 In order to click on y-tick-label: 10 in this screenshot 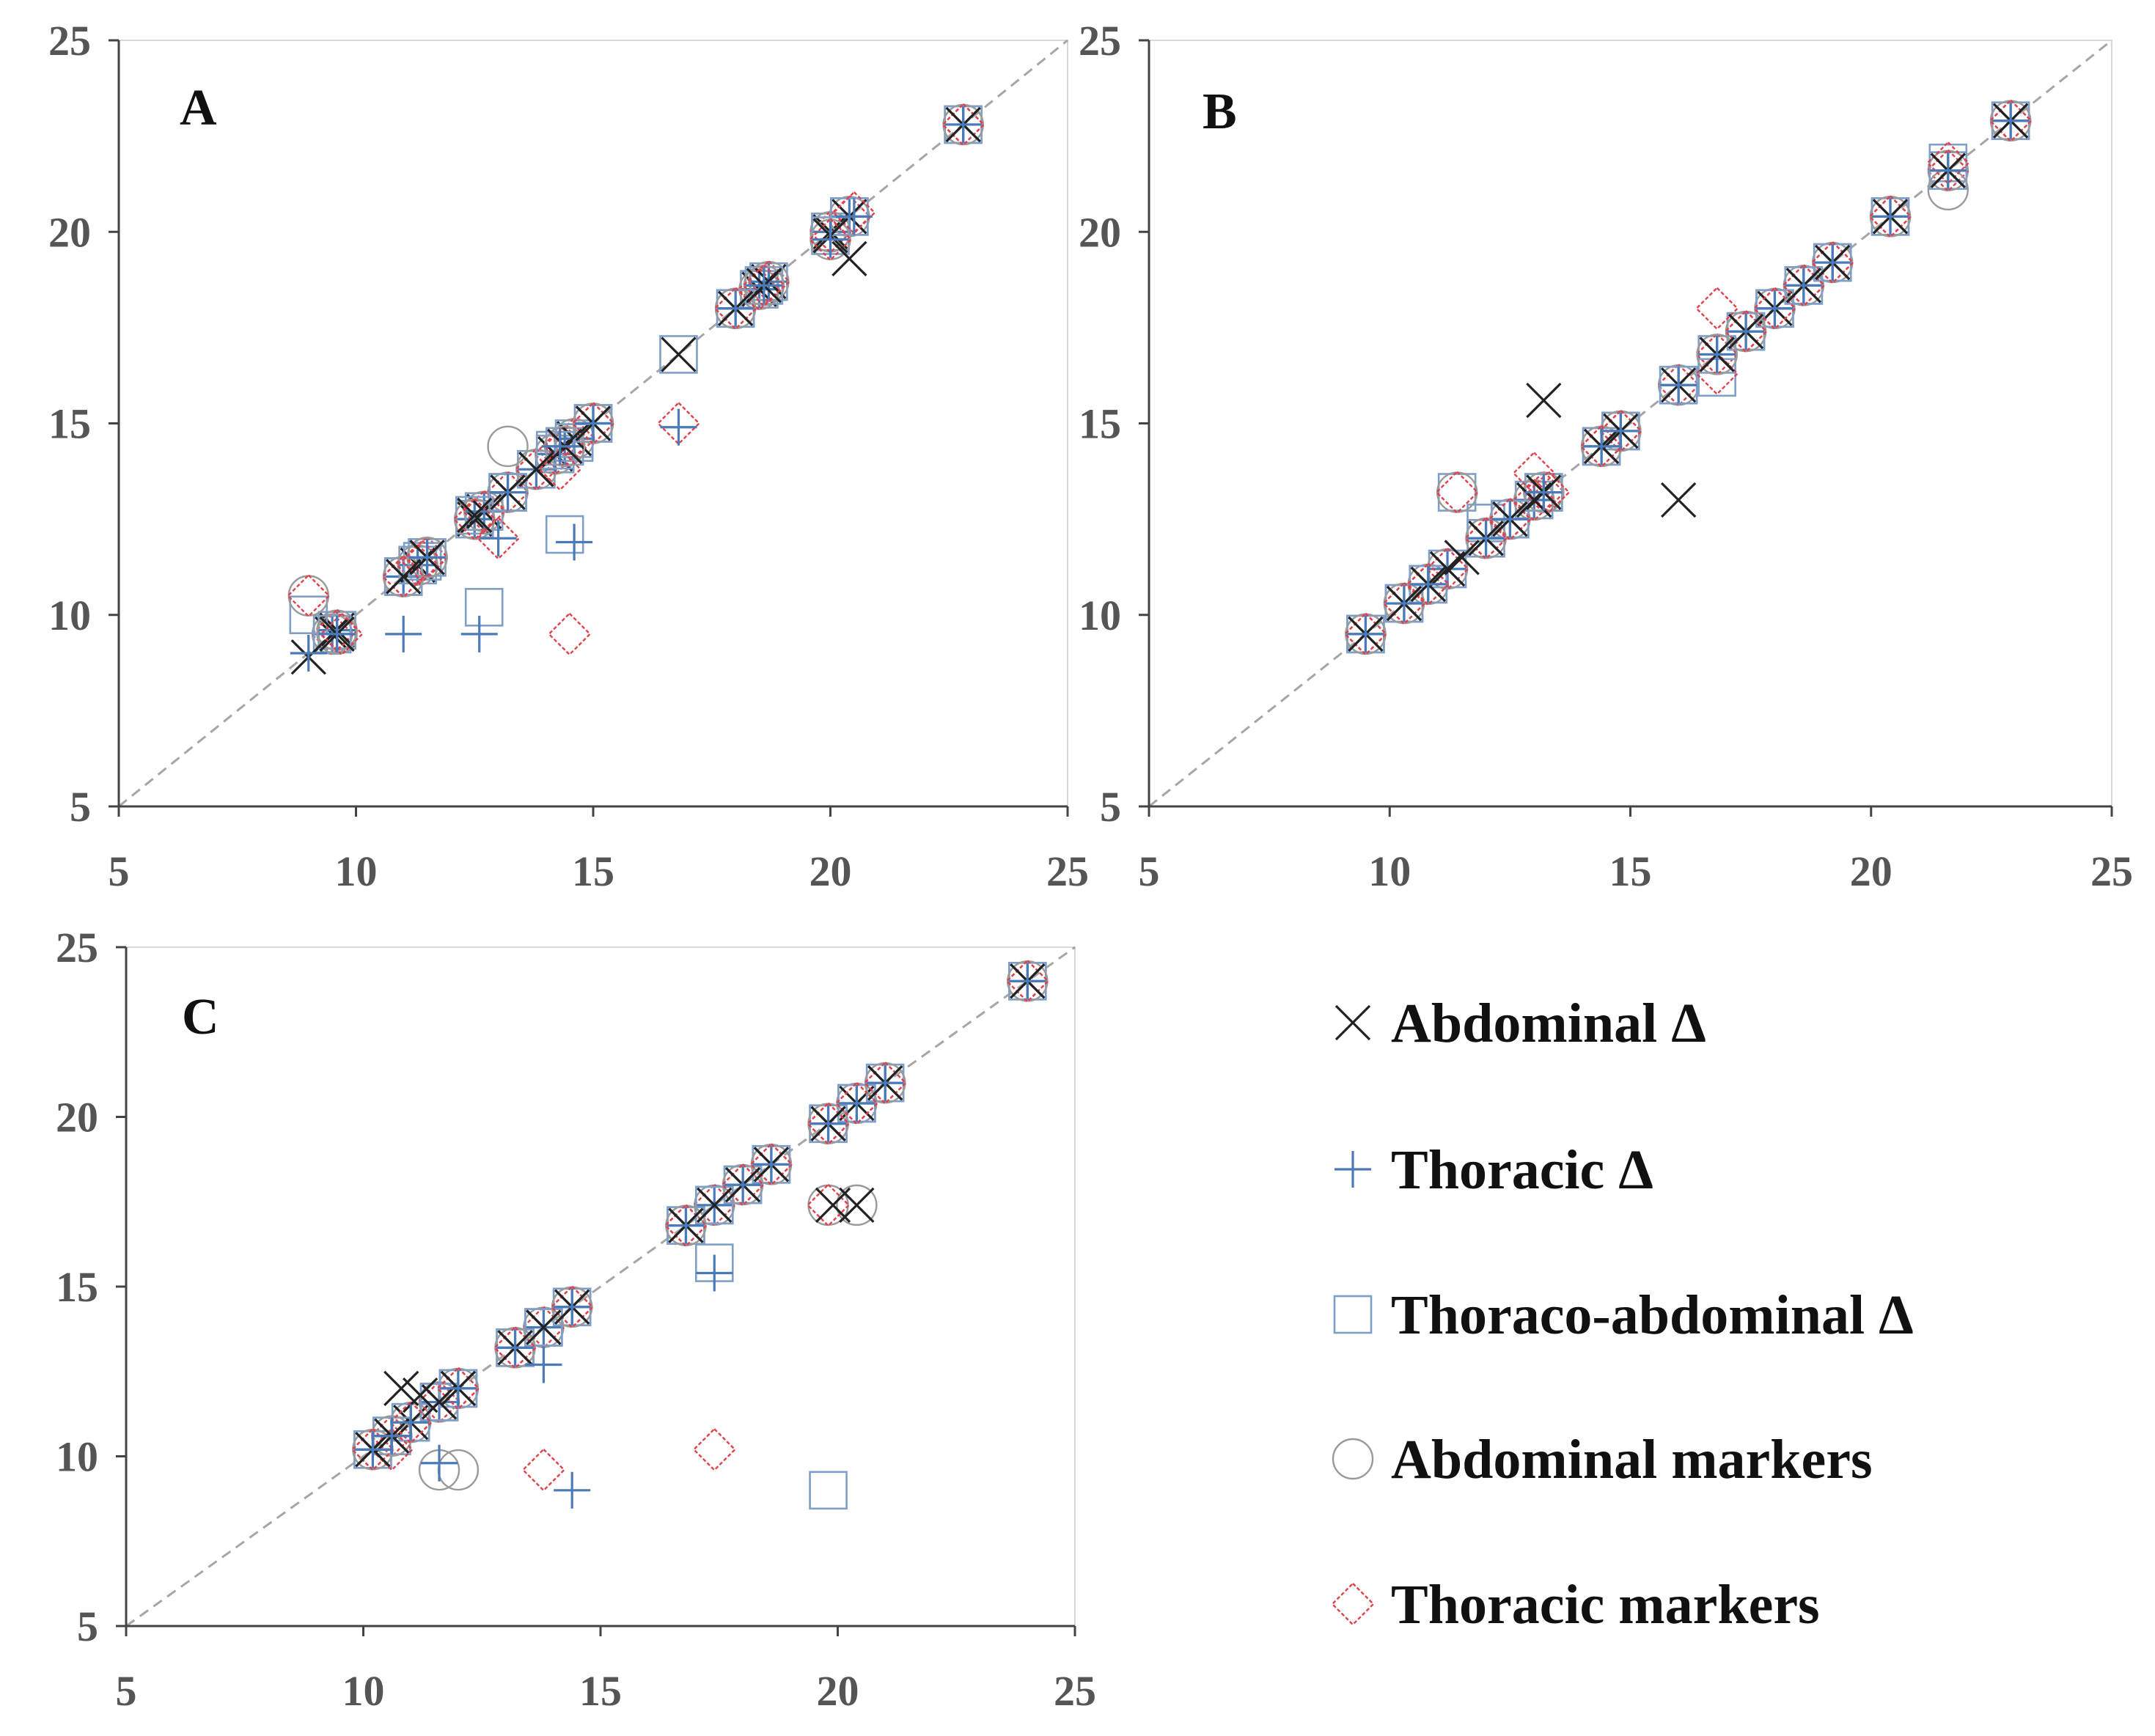, I will do `click(1100, 615)`.